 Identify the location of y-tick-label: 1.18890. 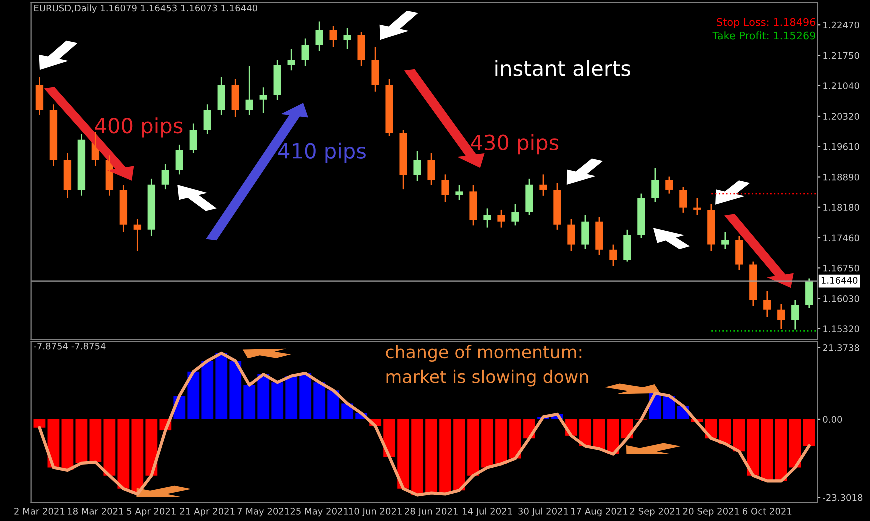
(842, 177).